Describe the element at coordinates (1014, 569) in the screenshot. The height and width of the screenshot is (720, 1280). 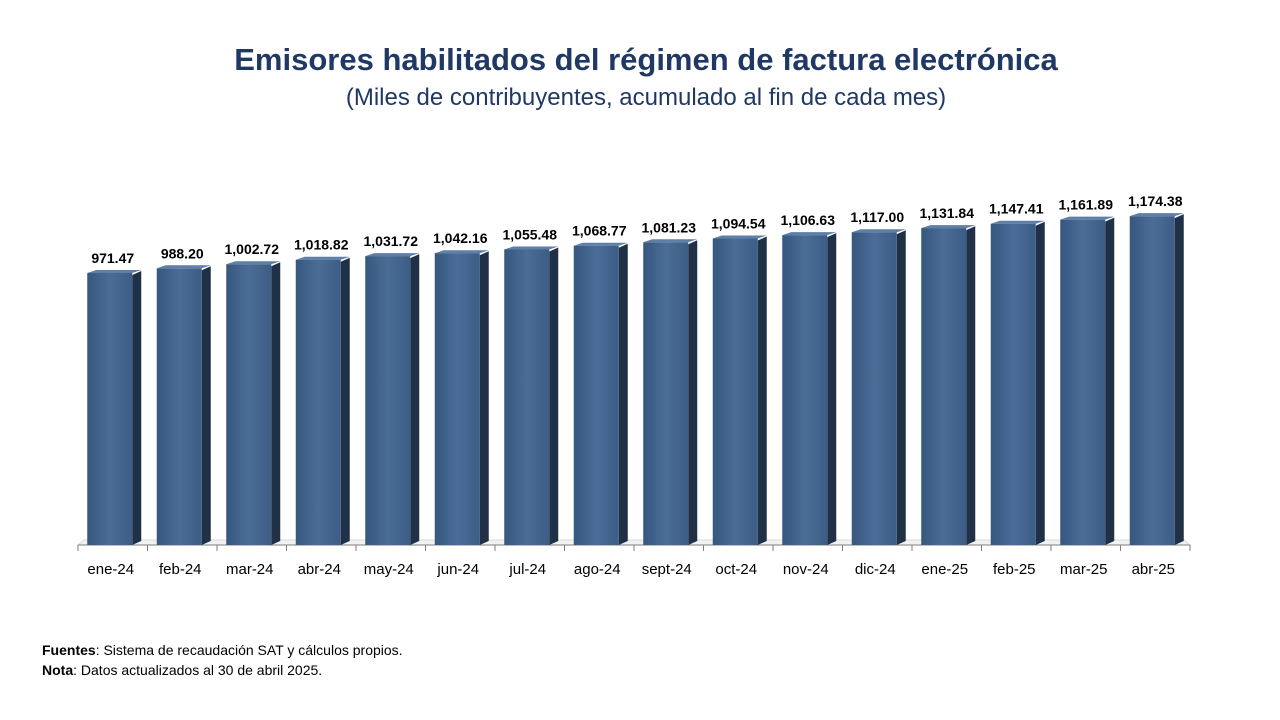
I see `category-label: feb-25` at that location.